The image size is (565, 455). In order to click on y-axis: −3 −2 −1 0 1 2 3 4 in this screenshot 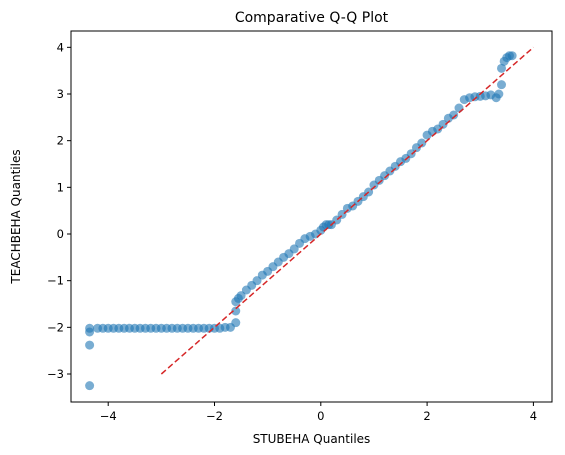, I will do `click(59, 210)`.